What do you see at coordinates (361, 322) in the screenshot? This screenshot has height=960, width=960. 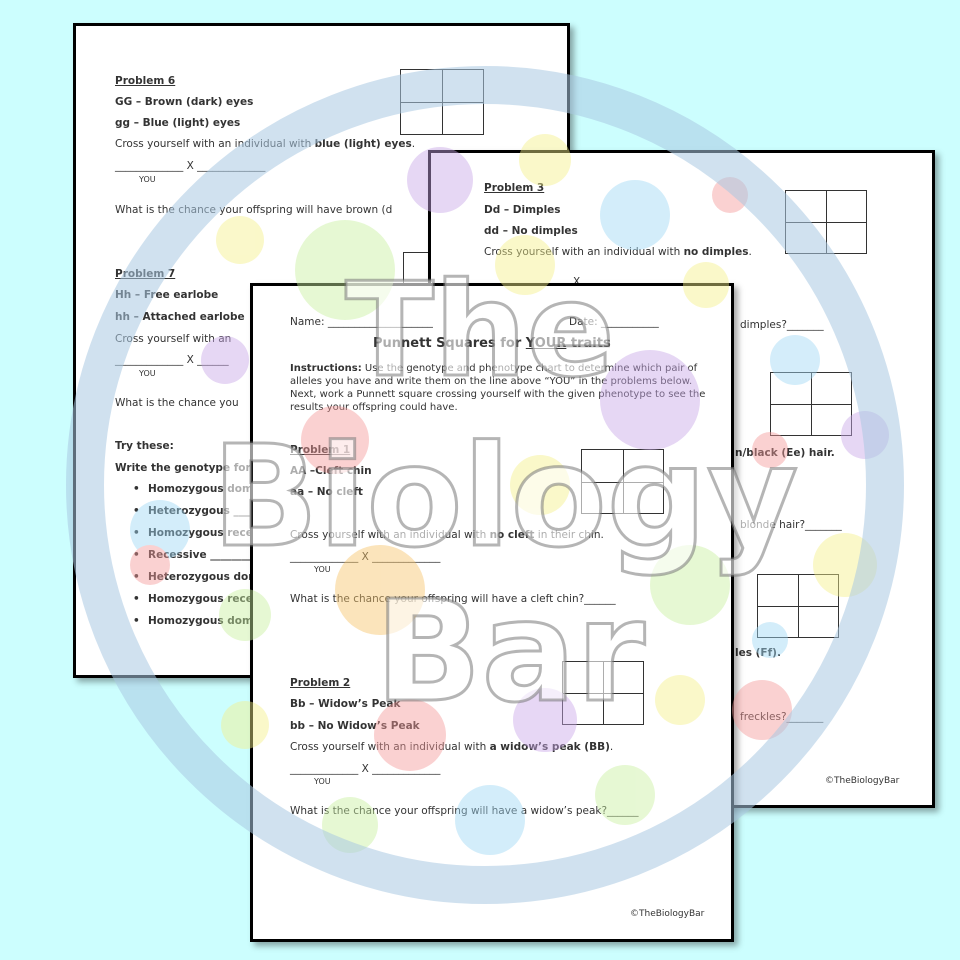 I see `name-field: Name: ____________________` at bounding box center [361, 322].